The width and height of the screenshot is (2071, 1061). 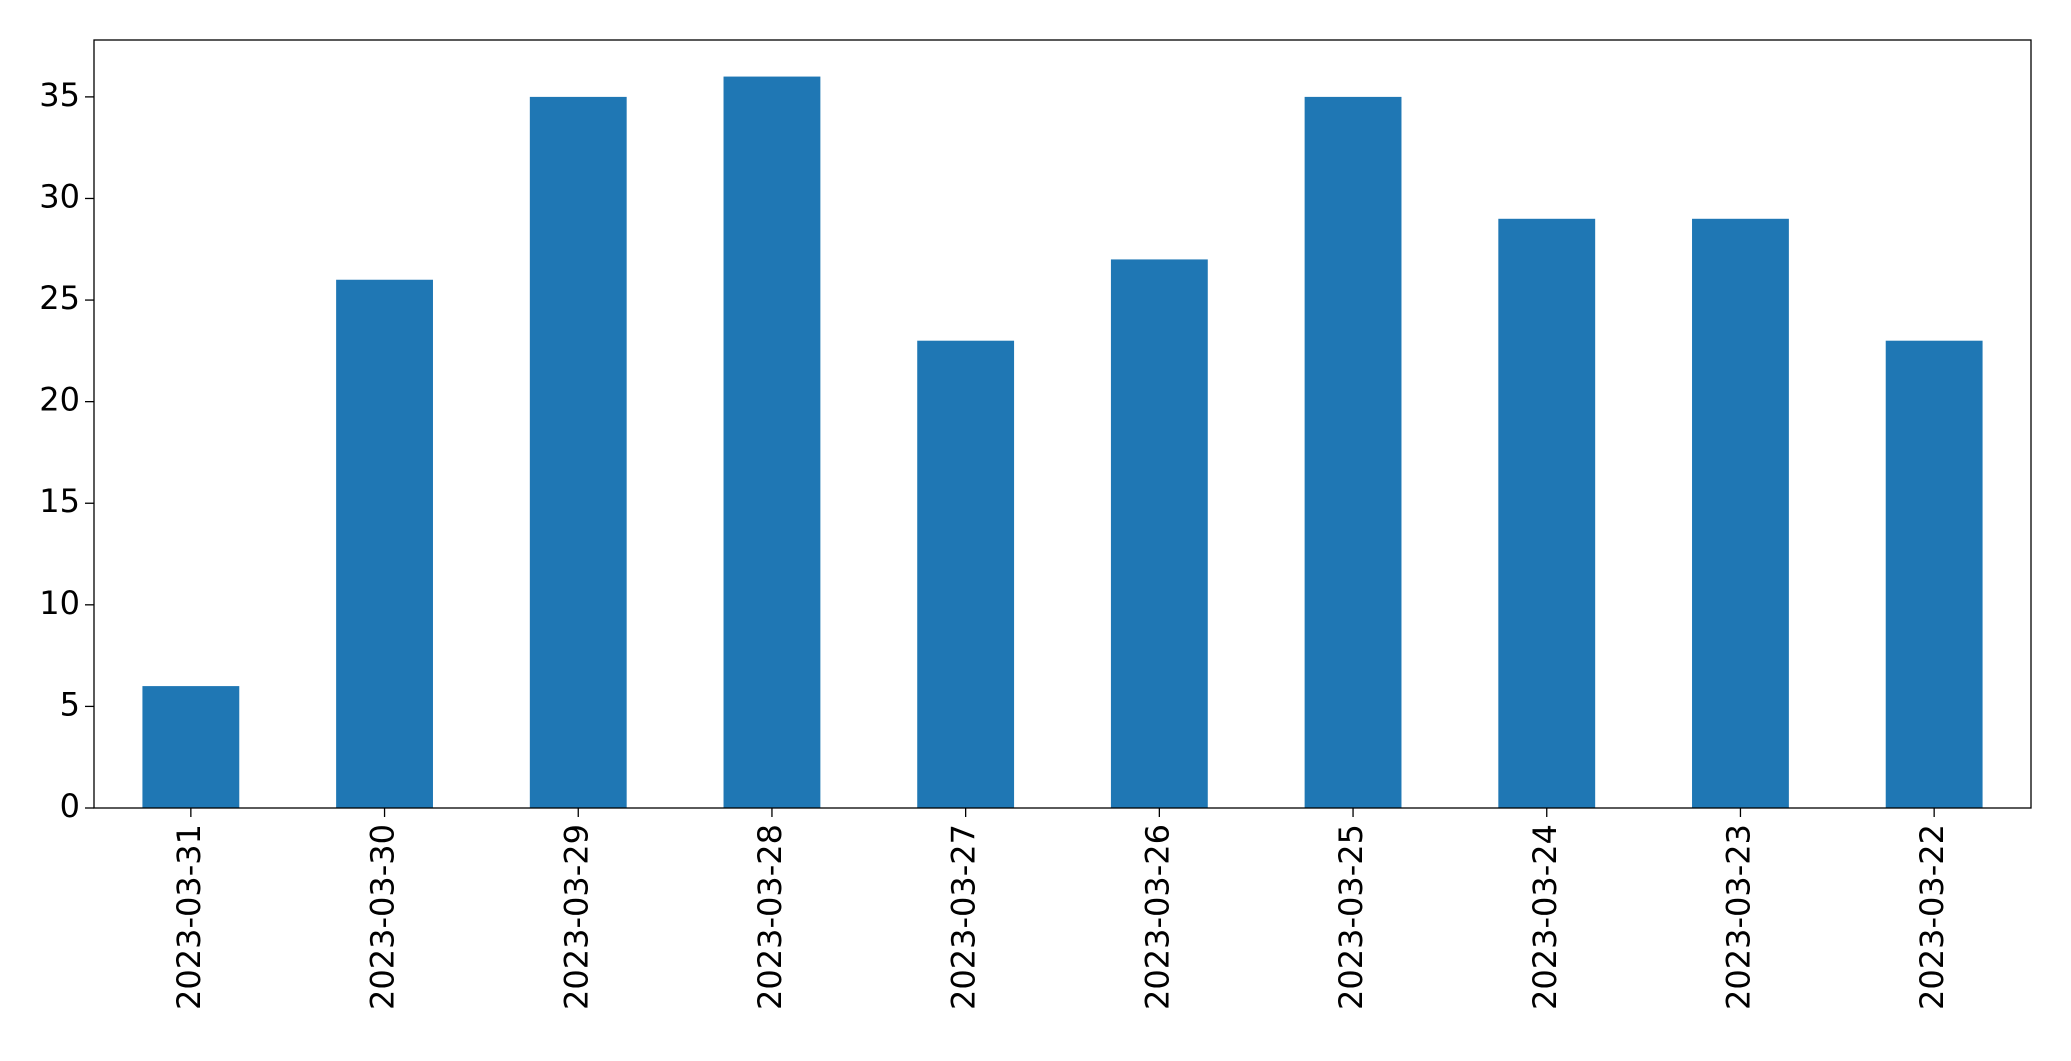 What do you see at coordinates (59, 400) in the screenshot?
I see `y-tick-label: 20` at bounding box center [59, 400].